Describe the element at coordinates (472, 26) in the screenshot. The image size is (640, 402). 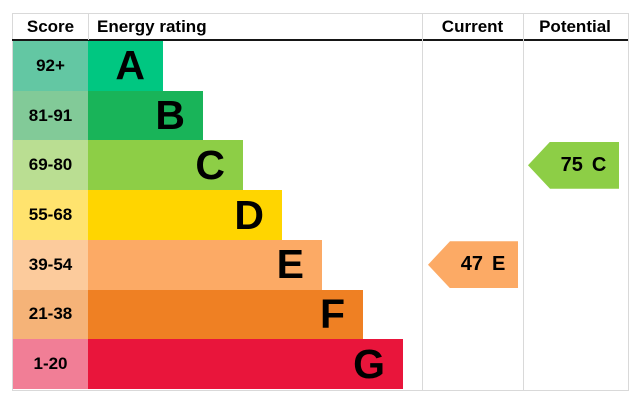
I see `header-current: Current` at that location.